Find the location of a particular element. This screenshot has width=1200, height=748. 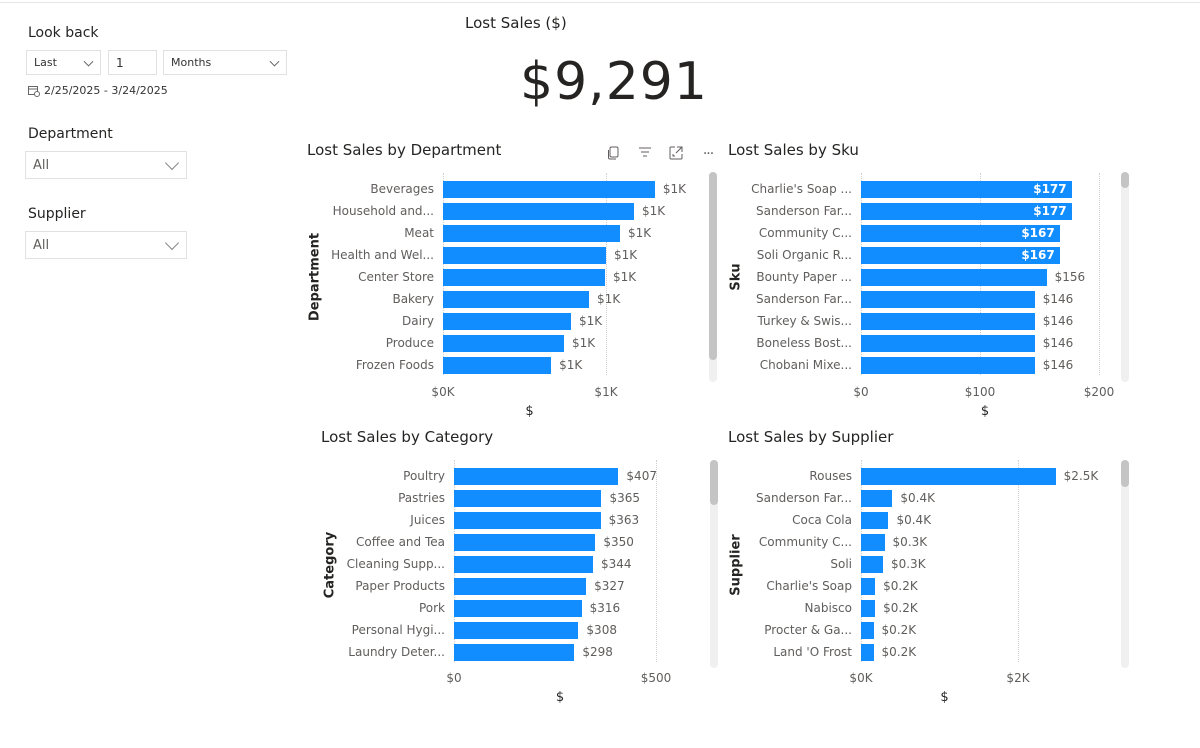

category-data-label: $308 is located at coordinates (601, 630).